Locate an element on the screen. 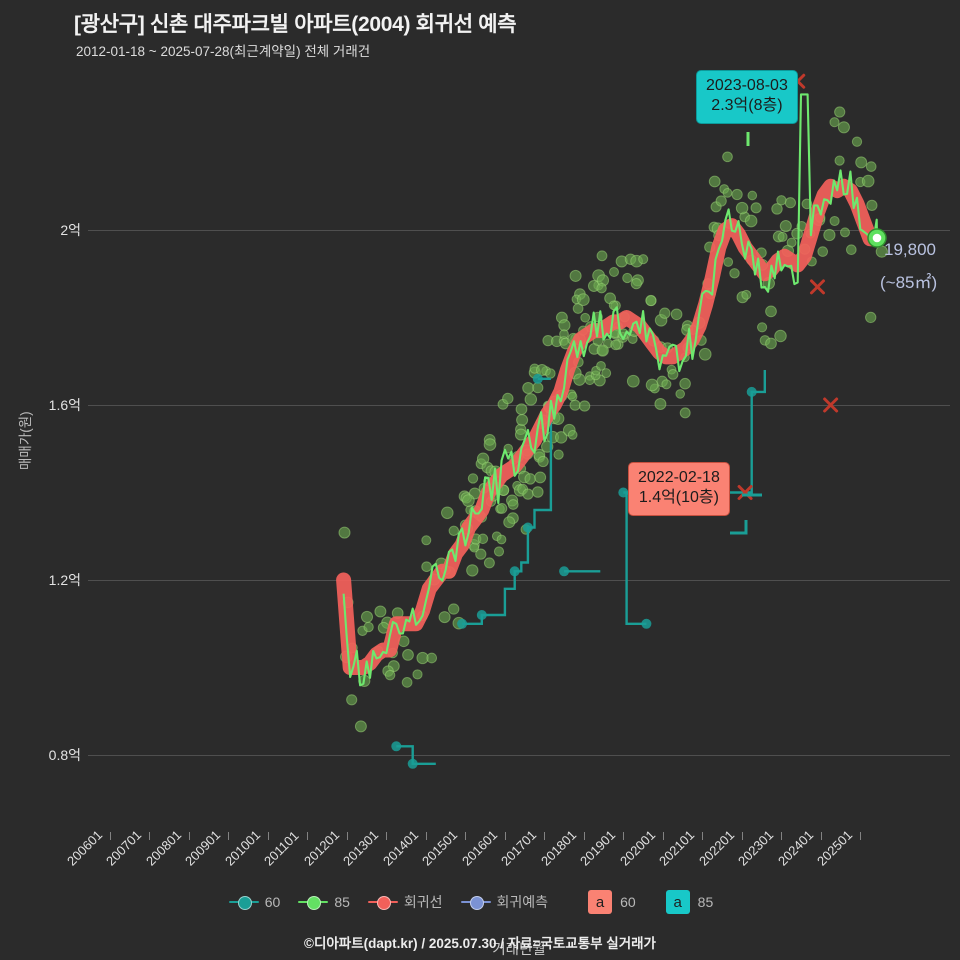 Image resolution: width=960 pixels, height=960 pixels. legend-item-60: 60 is located at coordinates (254, 902).